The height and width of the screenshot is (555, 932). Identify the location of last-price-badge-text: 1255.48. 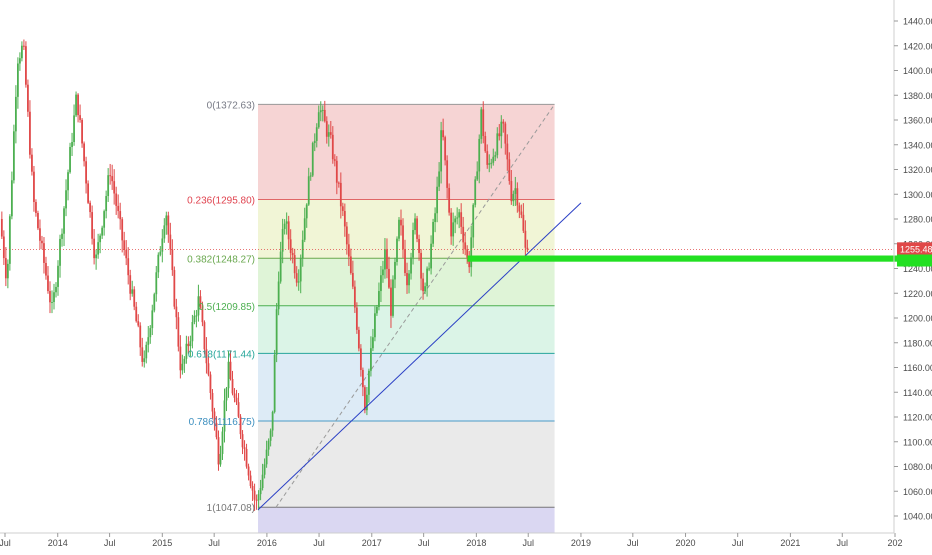
(916, 249).